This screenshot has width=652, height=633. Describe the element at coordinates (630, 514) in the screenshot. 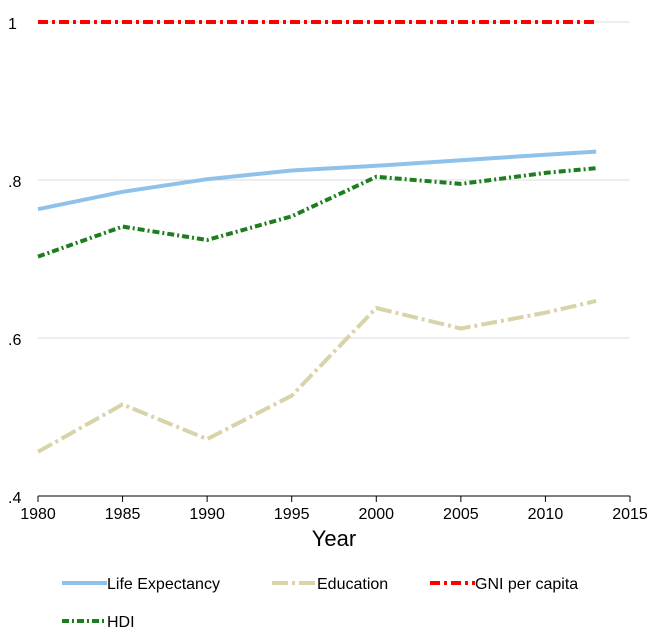

I see `x-tick-label: 2015` at that location.